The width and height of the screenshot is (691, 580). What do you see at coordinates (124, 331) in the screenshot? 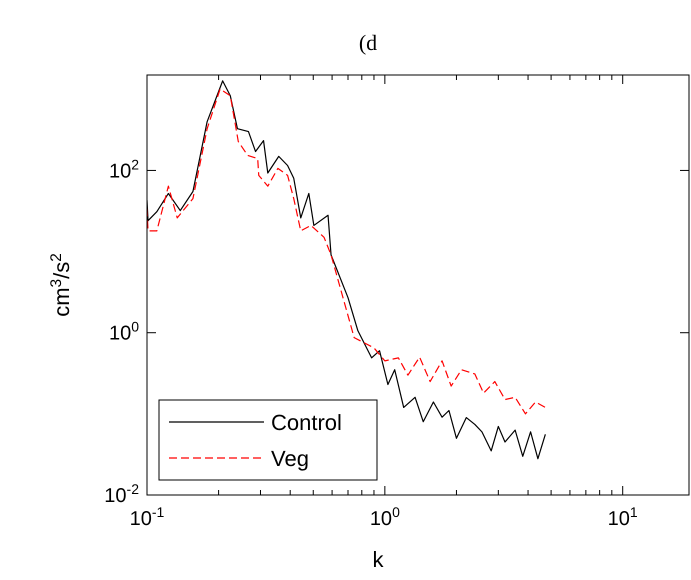
I see `y-tick-label: 10$^{0}$` at bounding box center [124, 331].